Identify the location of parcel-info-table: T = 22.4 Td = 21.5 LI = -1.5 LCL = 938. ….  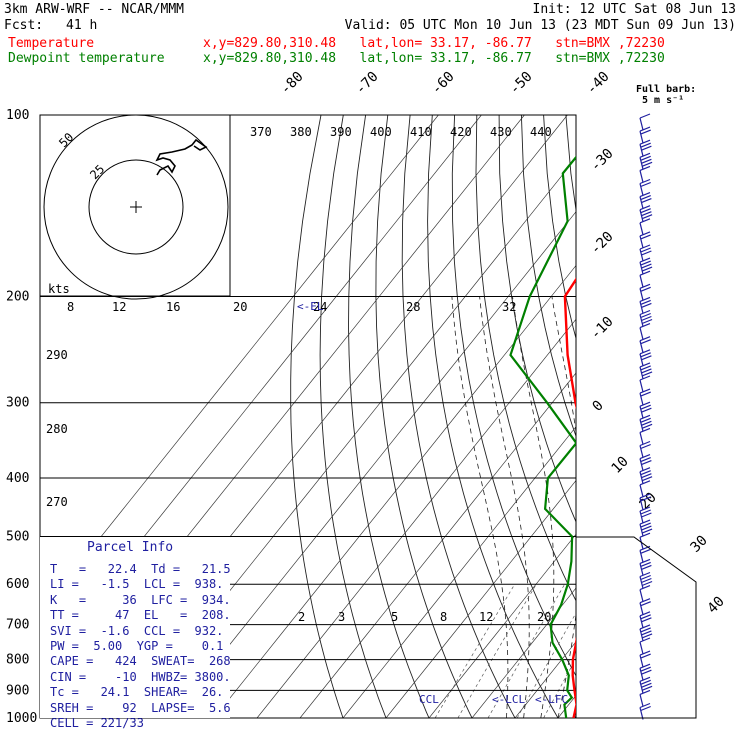
(140, 646).